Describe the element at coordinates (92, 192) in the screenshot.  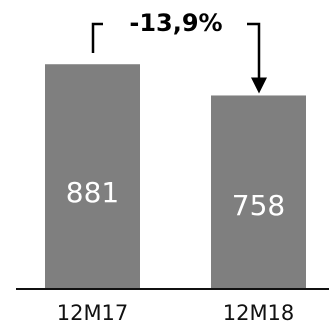
I see `bar-value-label: 881` at that location.